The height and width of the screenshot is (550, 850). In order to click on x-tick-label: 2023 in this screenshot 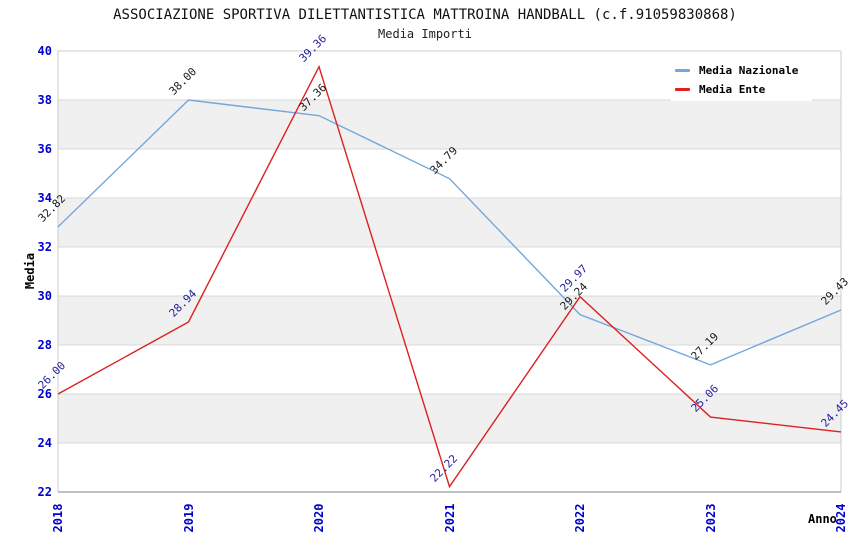, I will do `click(710, 518)`.